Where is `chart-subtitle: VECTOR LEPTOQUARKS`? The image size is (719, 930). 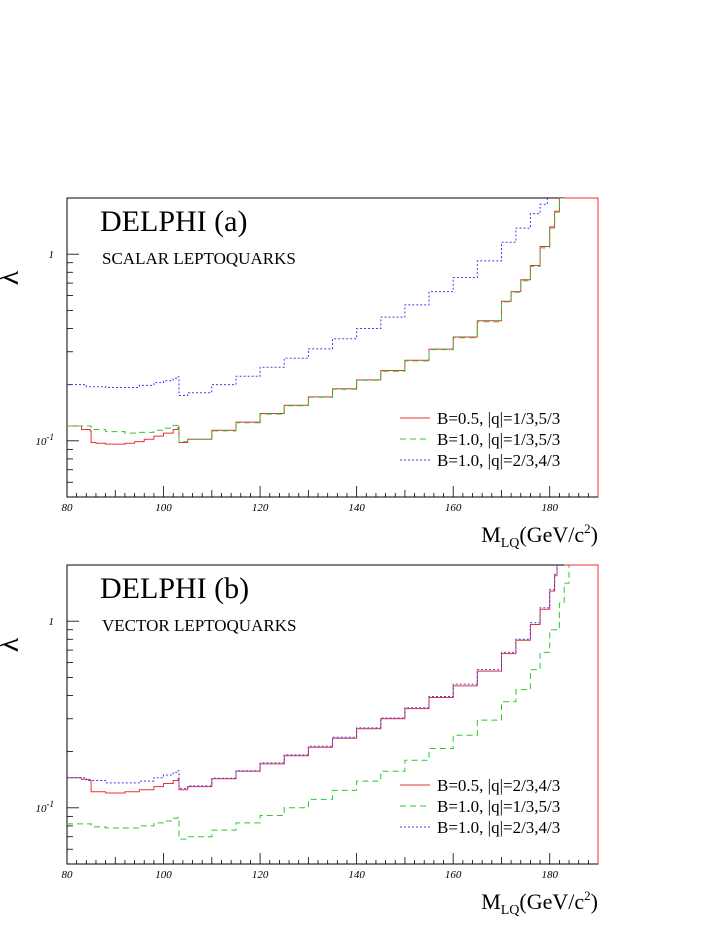
chart-subtitle: VECTOR LEPTOQUARKS is located at coordinates (199, 625).